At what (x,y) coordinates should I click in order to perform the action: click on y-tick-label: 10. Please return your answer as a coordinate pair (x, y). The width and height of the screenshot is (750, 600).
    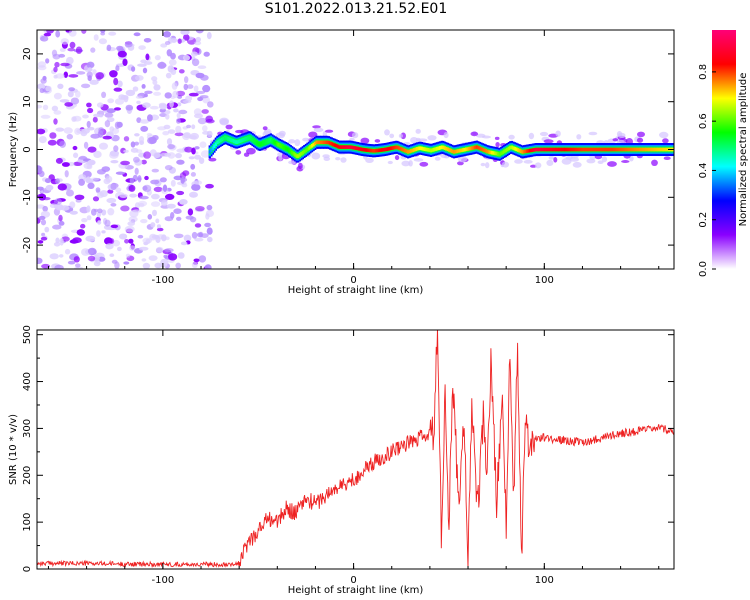
    Looking at the image, I should click on (27, 101).